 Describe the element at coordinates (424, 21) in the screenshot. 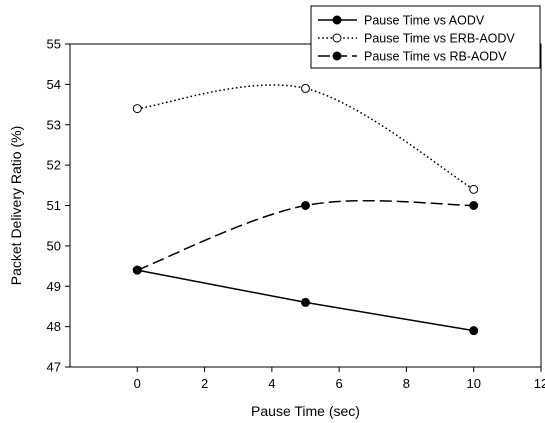

I see `legend-label: Pause Time vs AODV` at that location.